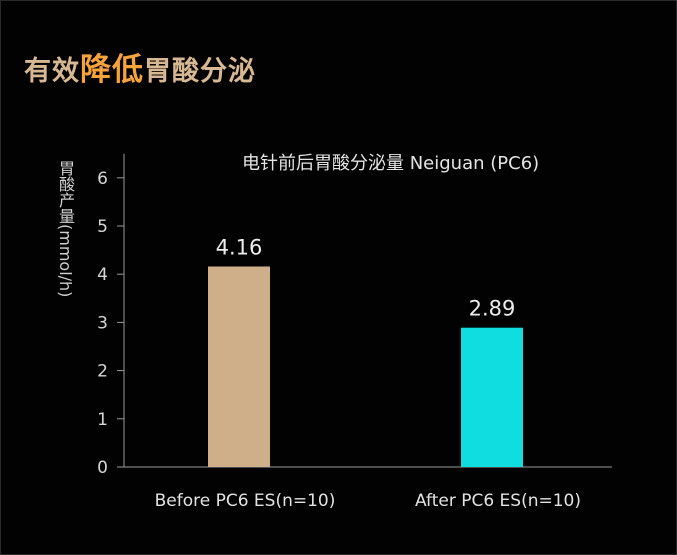  What do you see at coordinates (239, 247) in the screenshot?
I see `bar-value-label: 4.16` at bounding box center [239, 247].